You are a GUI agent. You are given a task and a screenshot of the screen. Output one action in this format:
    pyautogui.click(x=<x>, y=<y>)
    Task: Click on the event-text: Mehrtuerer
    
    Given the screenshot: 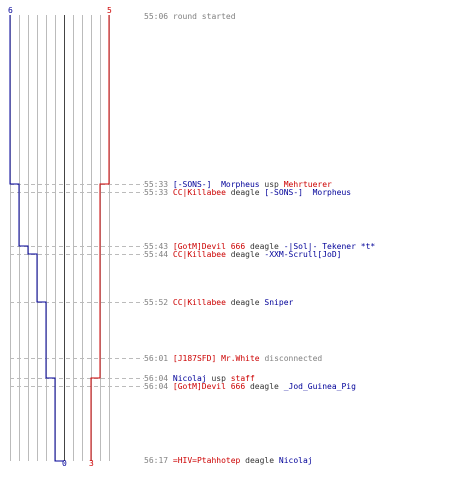 What is the action you would take?
    pyautogui.click(x=307, y=184)
    